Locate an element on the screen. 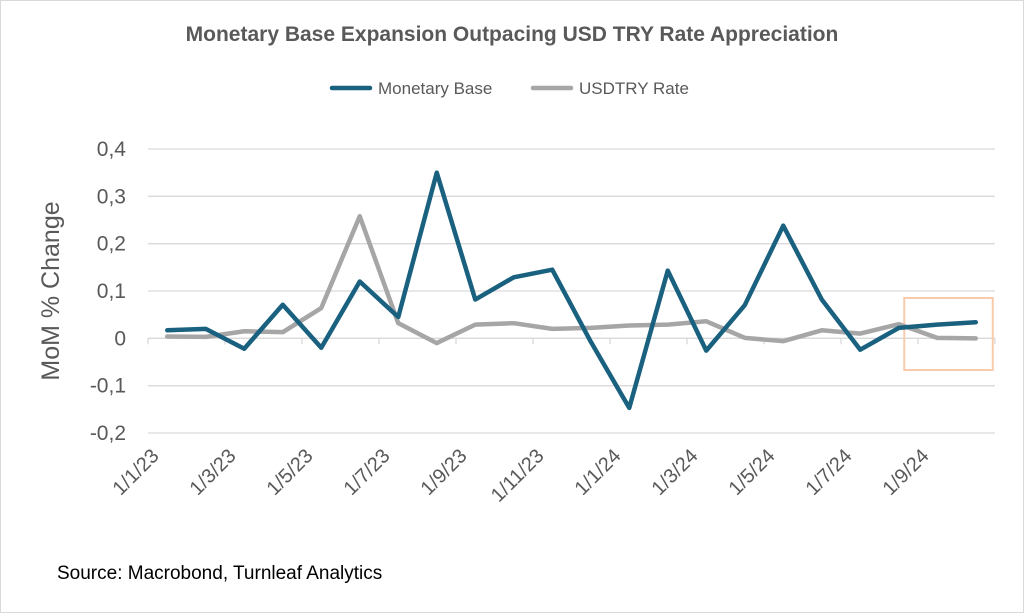  x-tick-label: 1/11/23 is located at coordinates (518, 476).